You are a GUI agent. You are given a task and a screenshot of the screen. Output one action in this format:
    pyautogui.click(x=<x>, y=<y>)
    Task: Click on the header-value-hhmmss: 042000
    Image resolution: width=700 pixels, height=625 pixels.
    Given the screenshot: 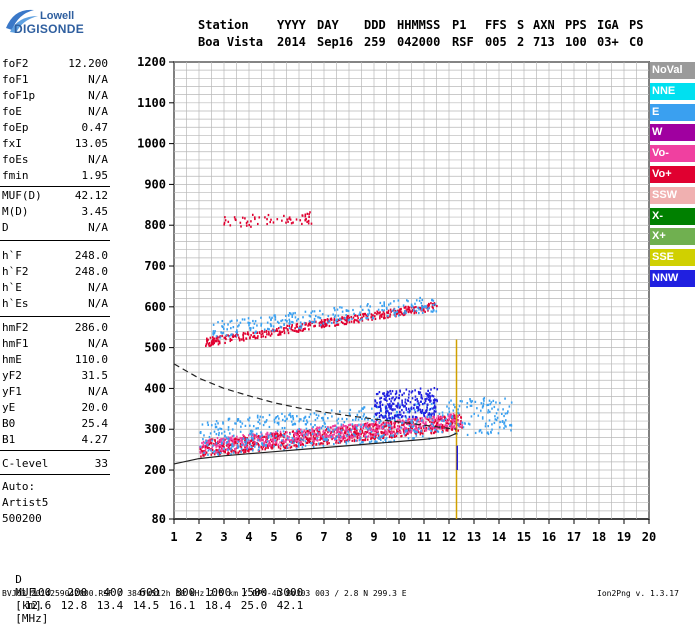 What is the action you would take?
    pyautogui.click(x=419, y=42)
    